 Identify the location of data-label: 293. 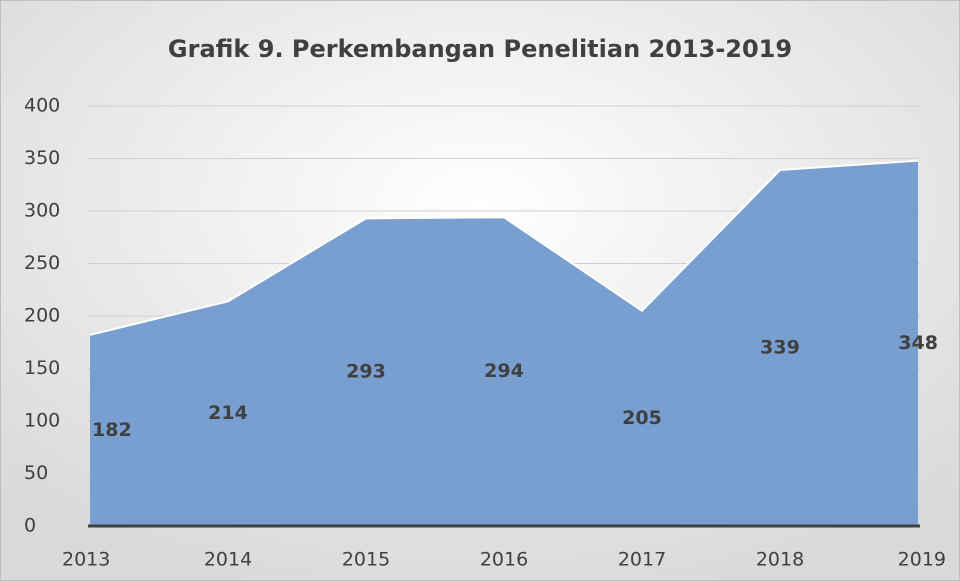
(366, 372).